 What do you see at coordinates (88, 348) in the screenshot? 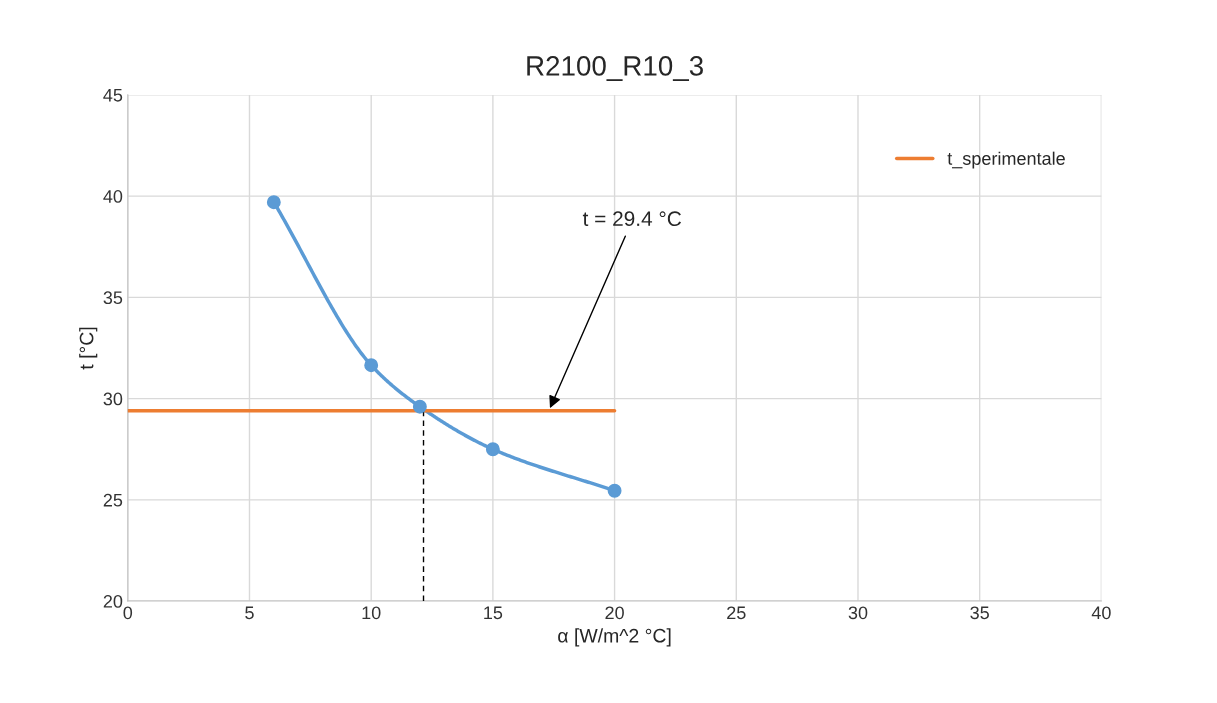
I see `y-axis-title: t [°C]` at bounding box center [88, 348].